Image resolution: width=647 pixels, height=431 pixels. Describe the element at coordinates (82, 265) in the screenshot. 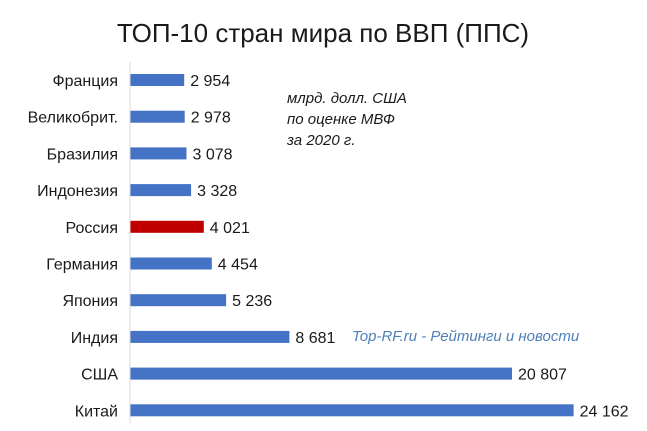

I see `category-label-6: Германия` at that location.